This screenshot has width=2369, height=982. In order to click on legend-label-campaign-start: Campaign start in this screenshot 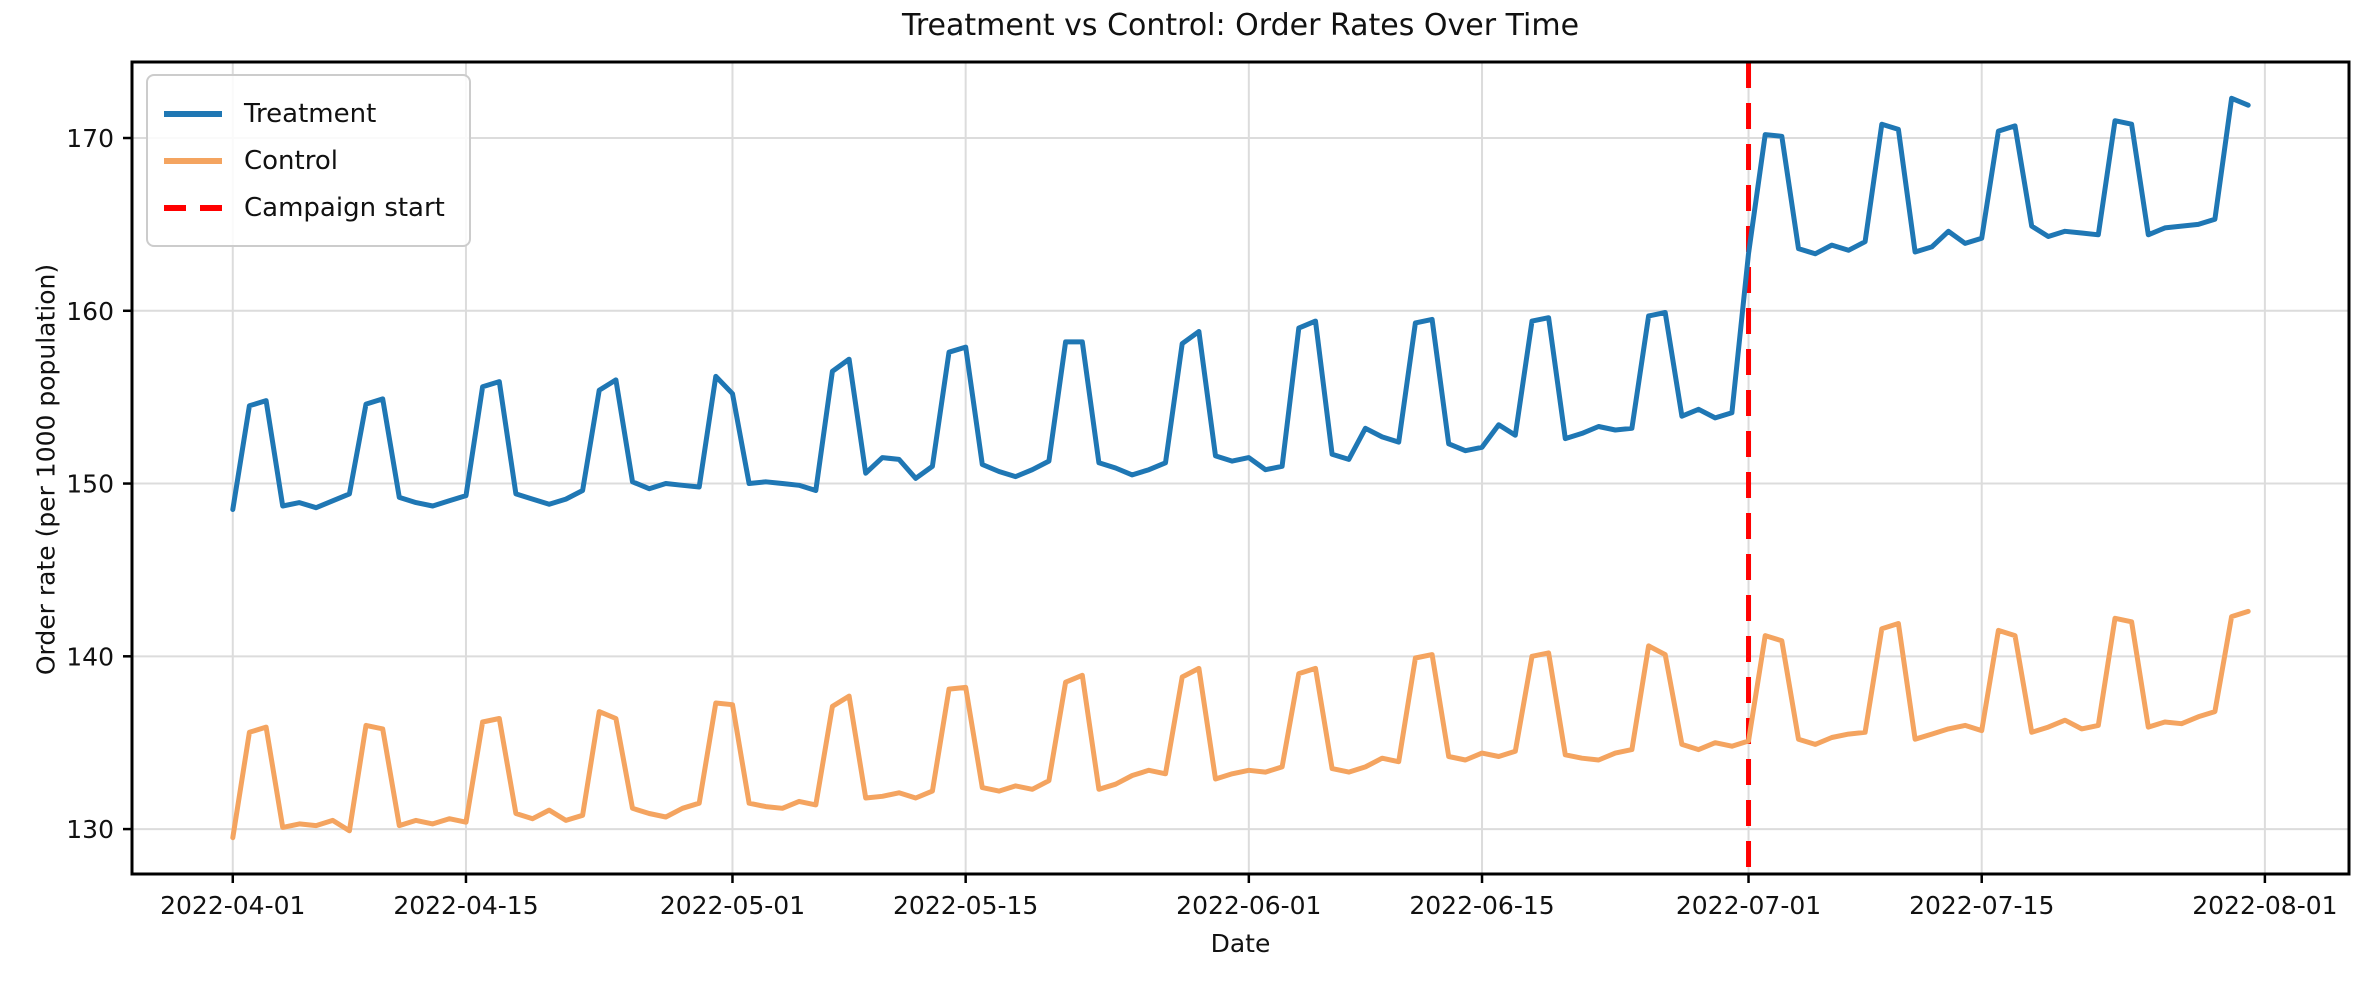, I will do `click(344, 207)`.